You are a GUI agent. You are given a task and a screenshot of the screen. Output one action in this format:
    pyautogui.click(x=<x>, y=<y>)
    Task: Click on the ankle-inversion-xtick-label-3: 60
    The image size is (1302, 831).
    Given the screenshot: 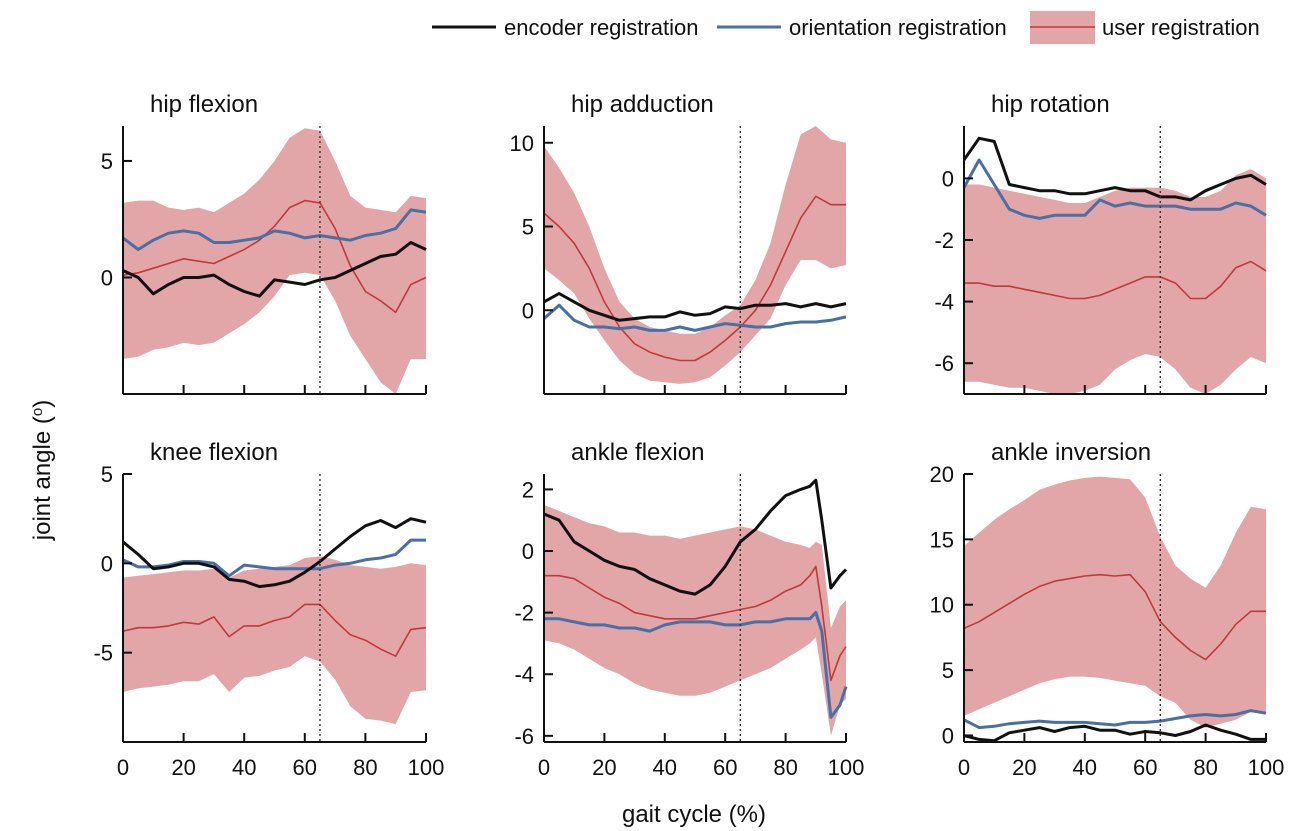 What is the action you would take?
    pyautogui.click(x=1145, y=767)
    